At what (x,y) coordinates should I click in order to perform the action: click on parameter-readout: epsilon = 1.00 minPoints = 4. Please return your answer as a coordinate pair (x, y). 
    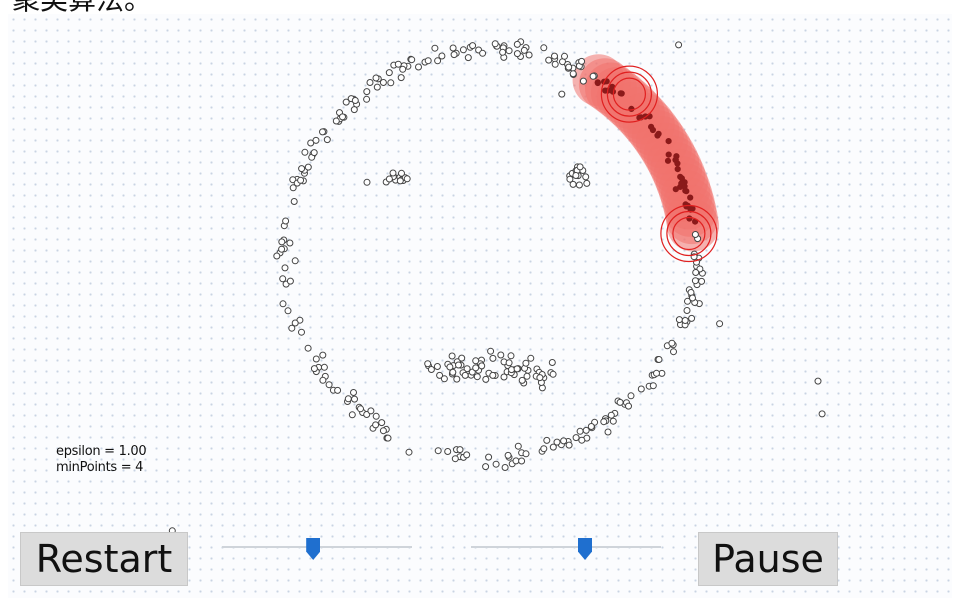
    Looking at the image, I should click on (101, 460).